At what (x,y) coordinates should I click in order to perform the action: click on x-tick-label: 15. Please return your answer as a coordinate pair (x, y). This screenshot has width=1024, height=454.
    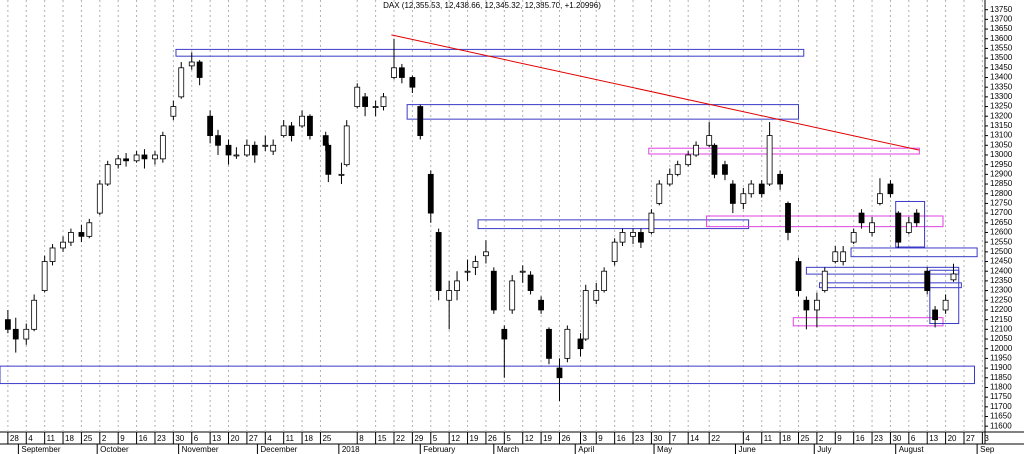
    Looking at the image, I should click on (382, 438).